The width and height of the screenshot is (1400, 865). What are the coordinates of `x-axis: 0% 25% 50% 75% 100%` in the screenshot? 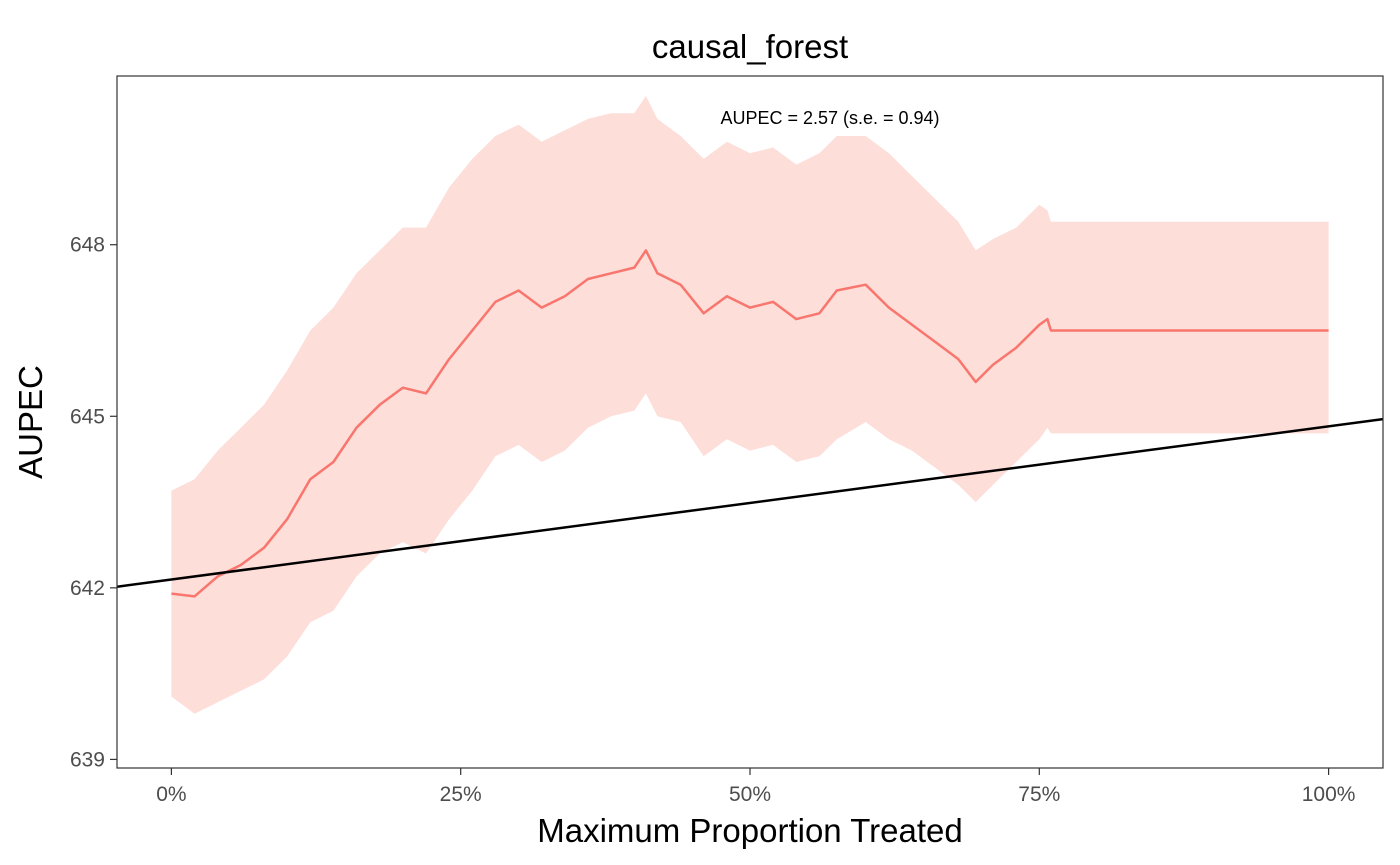 It's located at (755, 787).